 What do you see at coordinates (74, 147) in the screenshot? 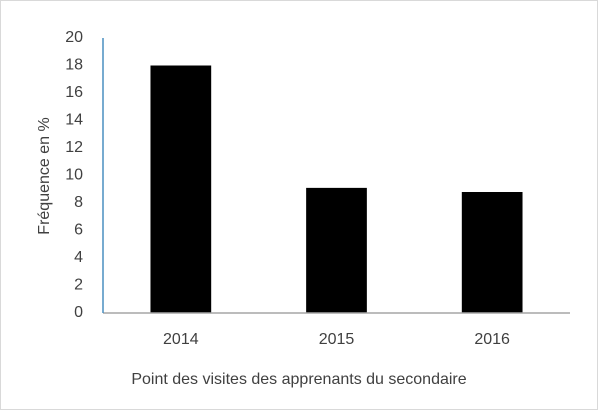
I see `y-tick-label: 12` at bounding box center [74, 147].